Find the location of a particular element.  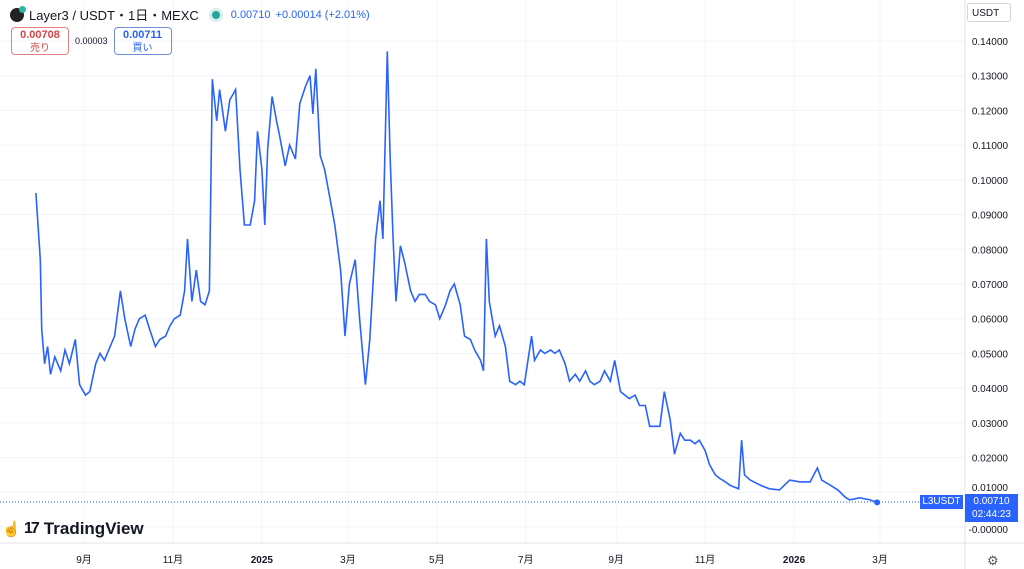

last-price: 0.00710 is located at coordinates (250, 14).